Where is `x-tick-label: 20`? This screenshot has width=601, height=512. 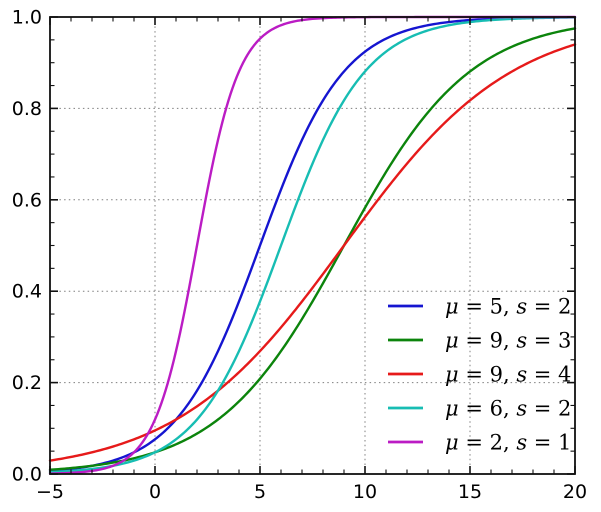 x-tick-label: 20 is located at coordinates (575, 492).